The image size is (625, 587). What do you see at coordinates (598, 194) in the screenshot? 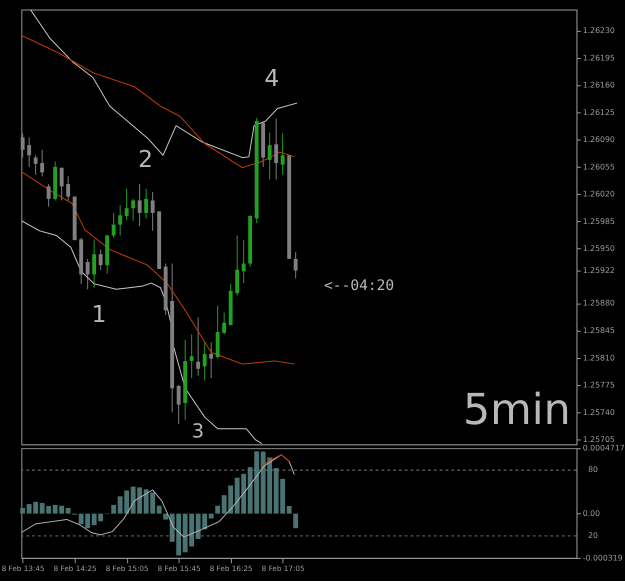
I see `y-tick-label: 1.26020` at bounding box center [598, 194].